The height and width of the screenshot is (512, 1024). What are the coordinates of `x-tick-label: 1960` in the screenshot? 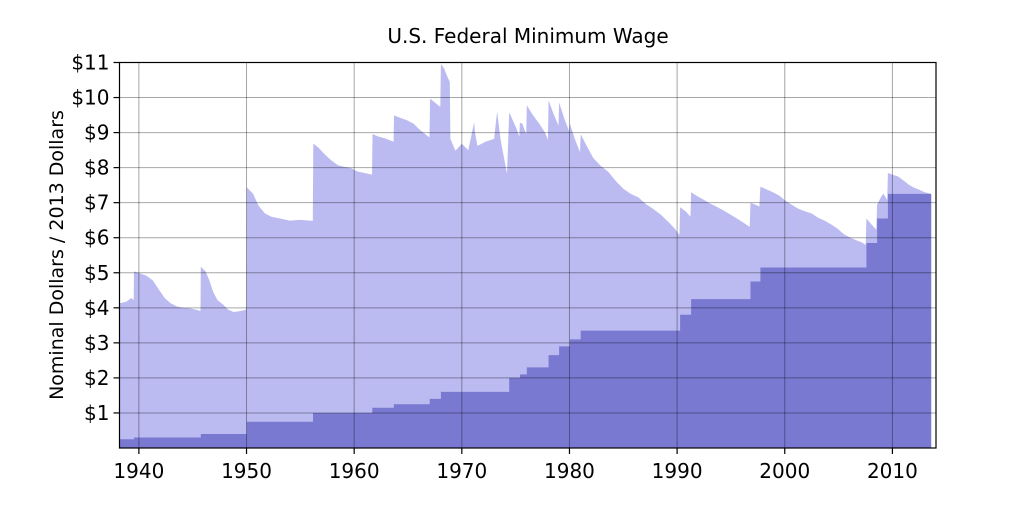 It's located at (354, 471).